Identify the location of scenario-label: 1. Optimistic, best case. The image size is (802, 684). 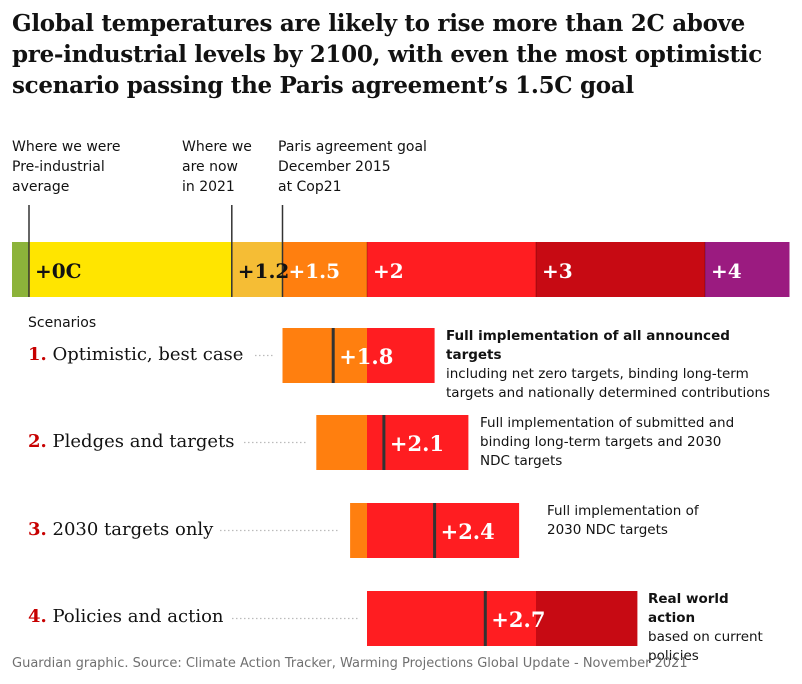
(135, 354).